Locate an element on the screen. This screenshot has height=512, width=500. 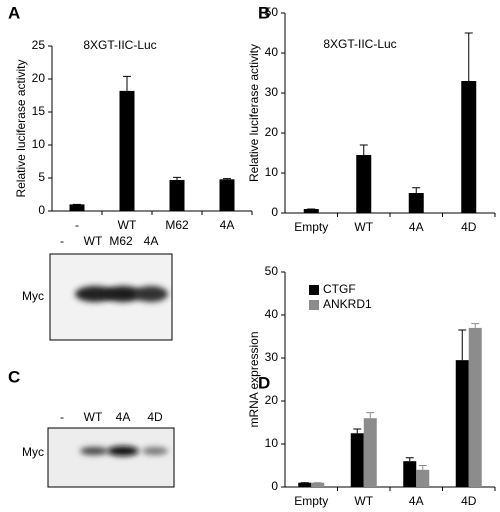
lane-label: M62 is located at coordinates (121, 241).